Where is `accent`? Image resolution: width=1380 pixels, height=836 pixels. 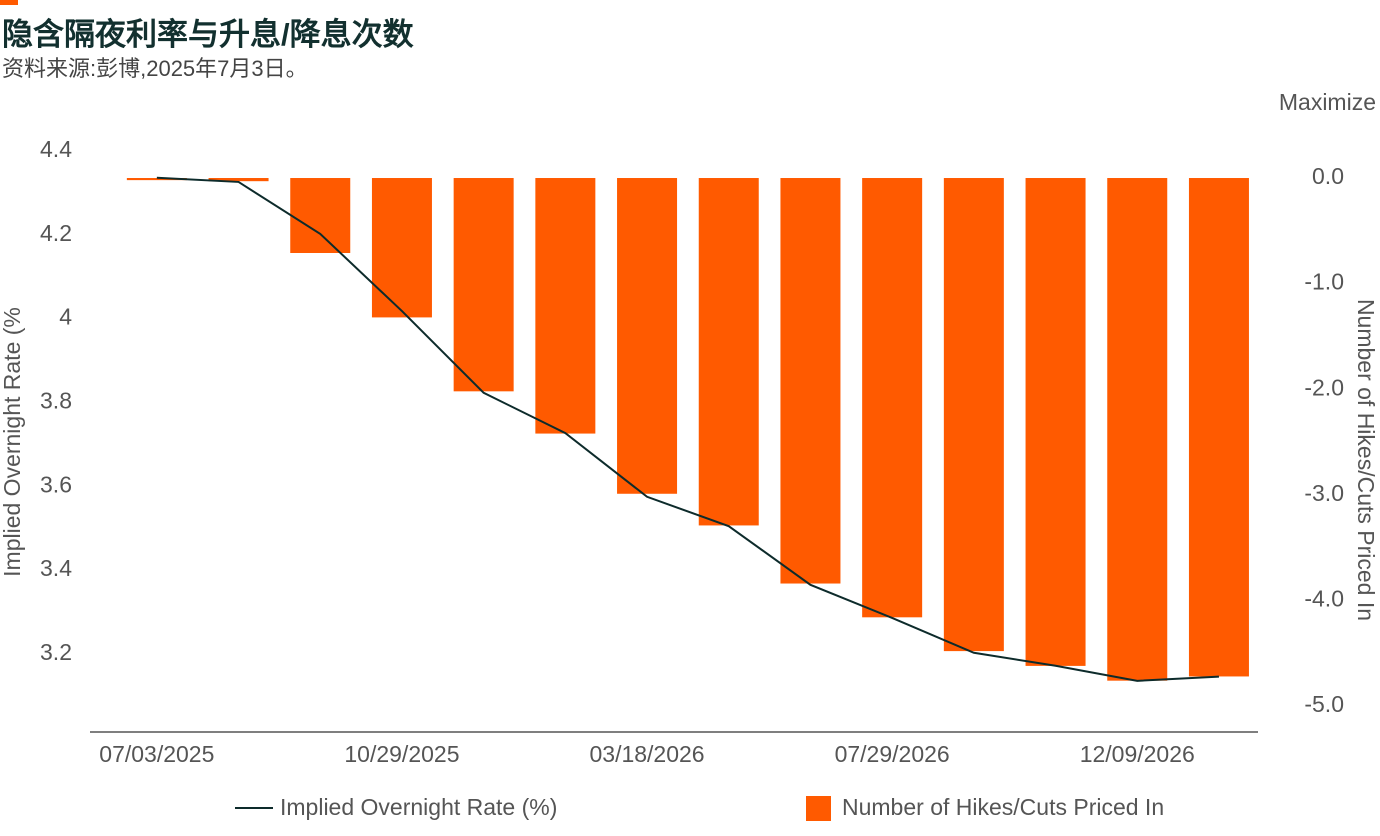
accent is located at coordinates (9, 2).